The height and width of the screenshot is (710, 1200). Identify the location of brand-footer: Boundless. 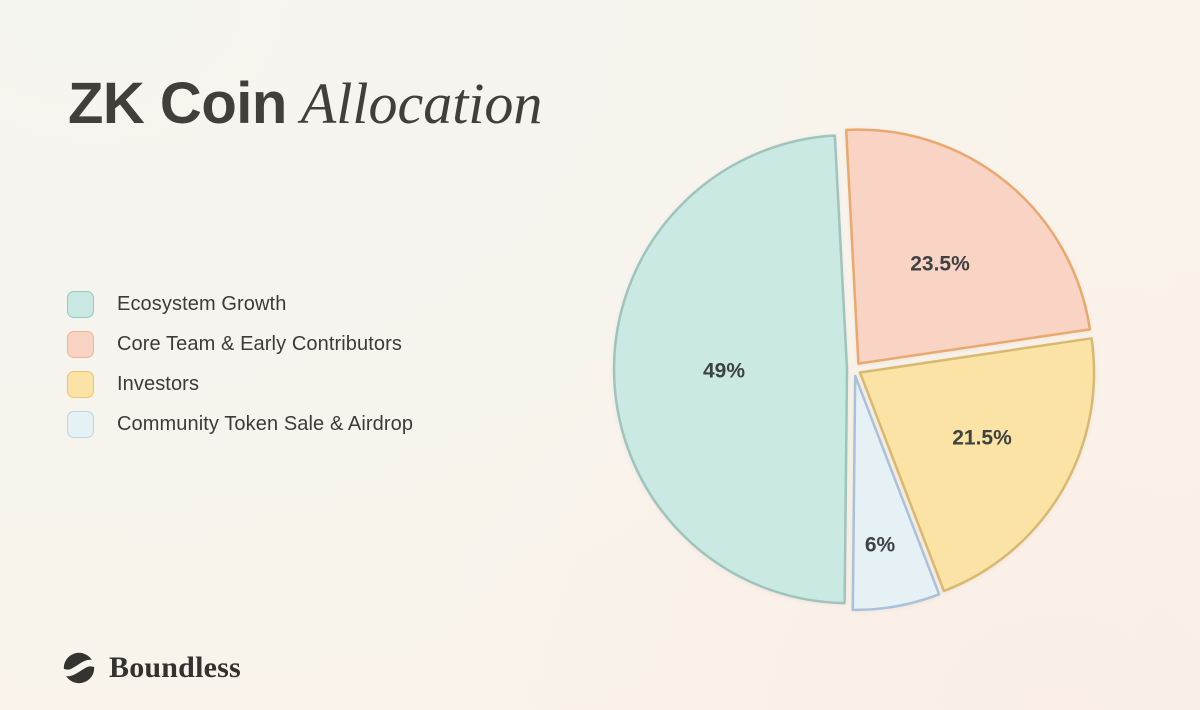
(150, 668).